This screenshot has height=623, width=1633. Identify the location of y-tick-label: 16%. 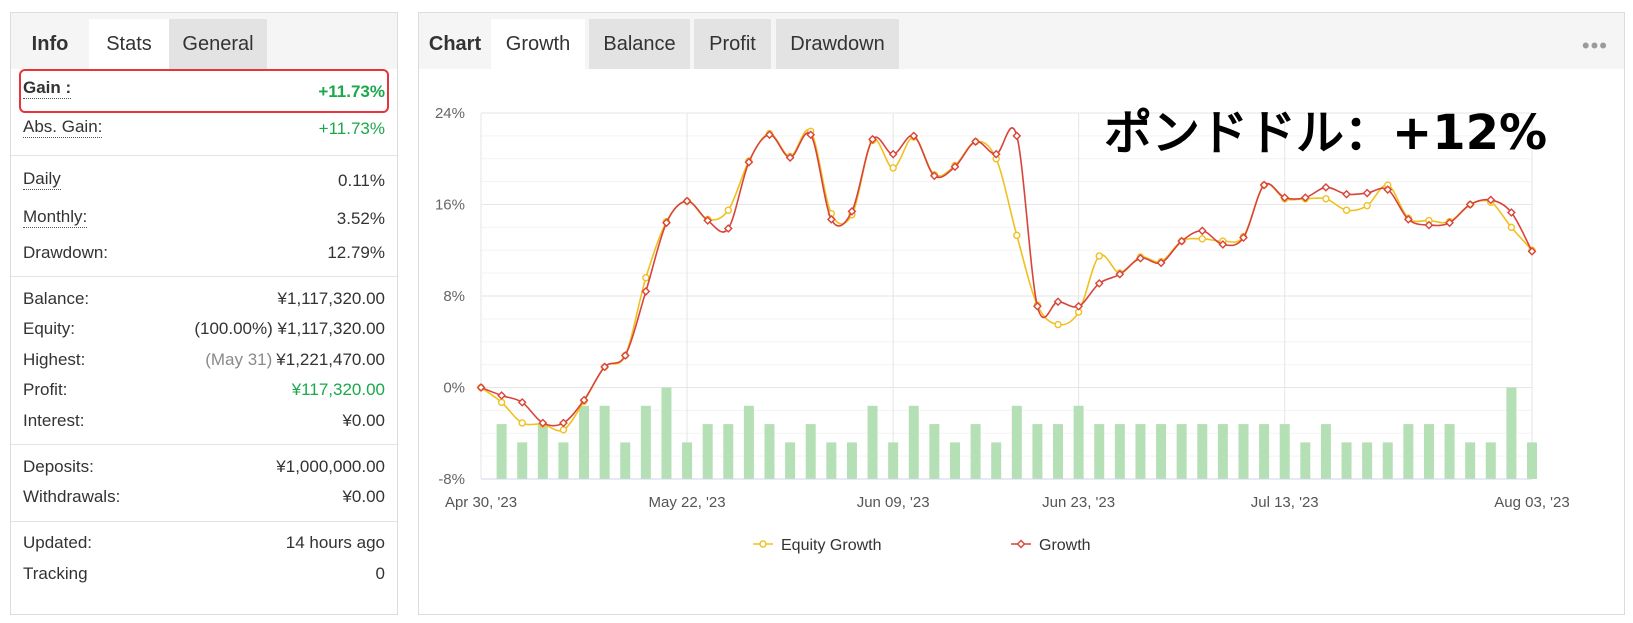
(450, 205).